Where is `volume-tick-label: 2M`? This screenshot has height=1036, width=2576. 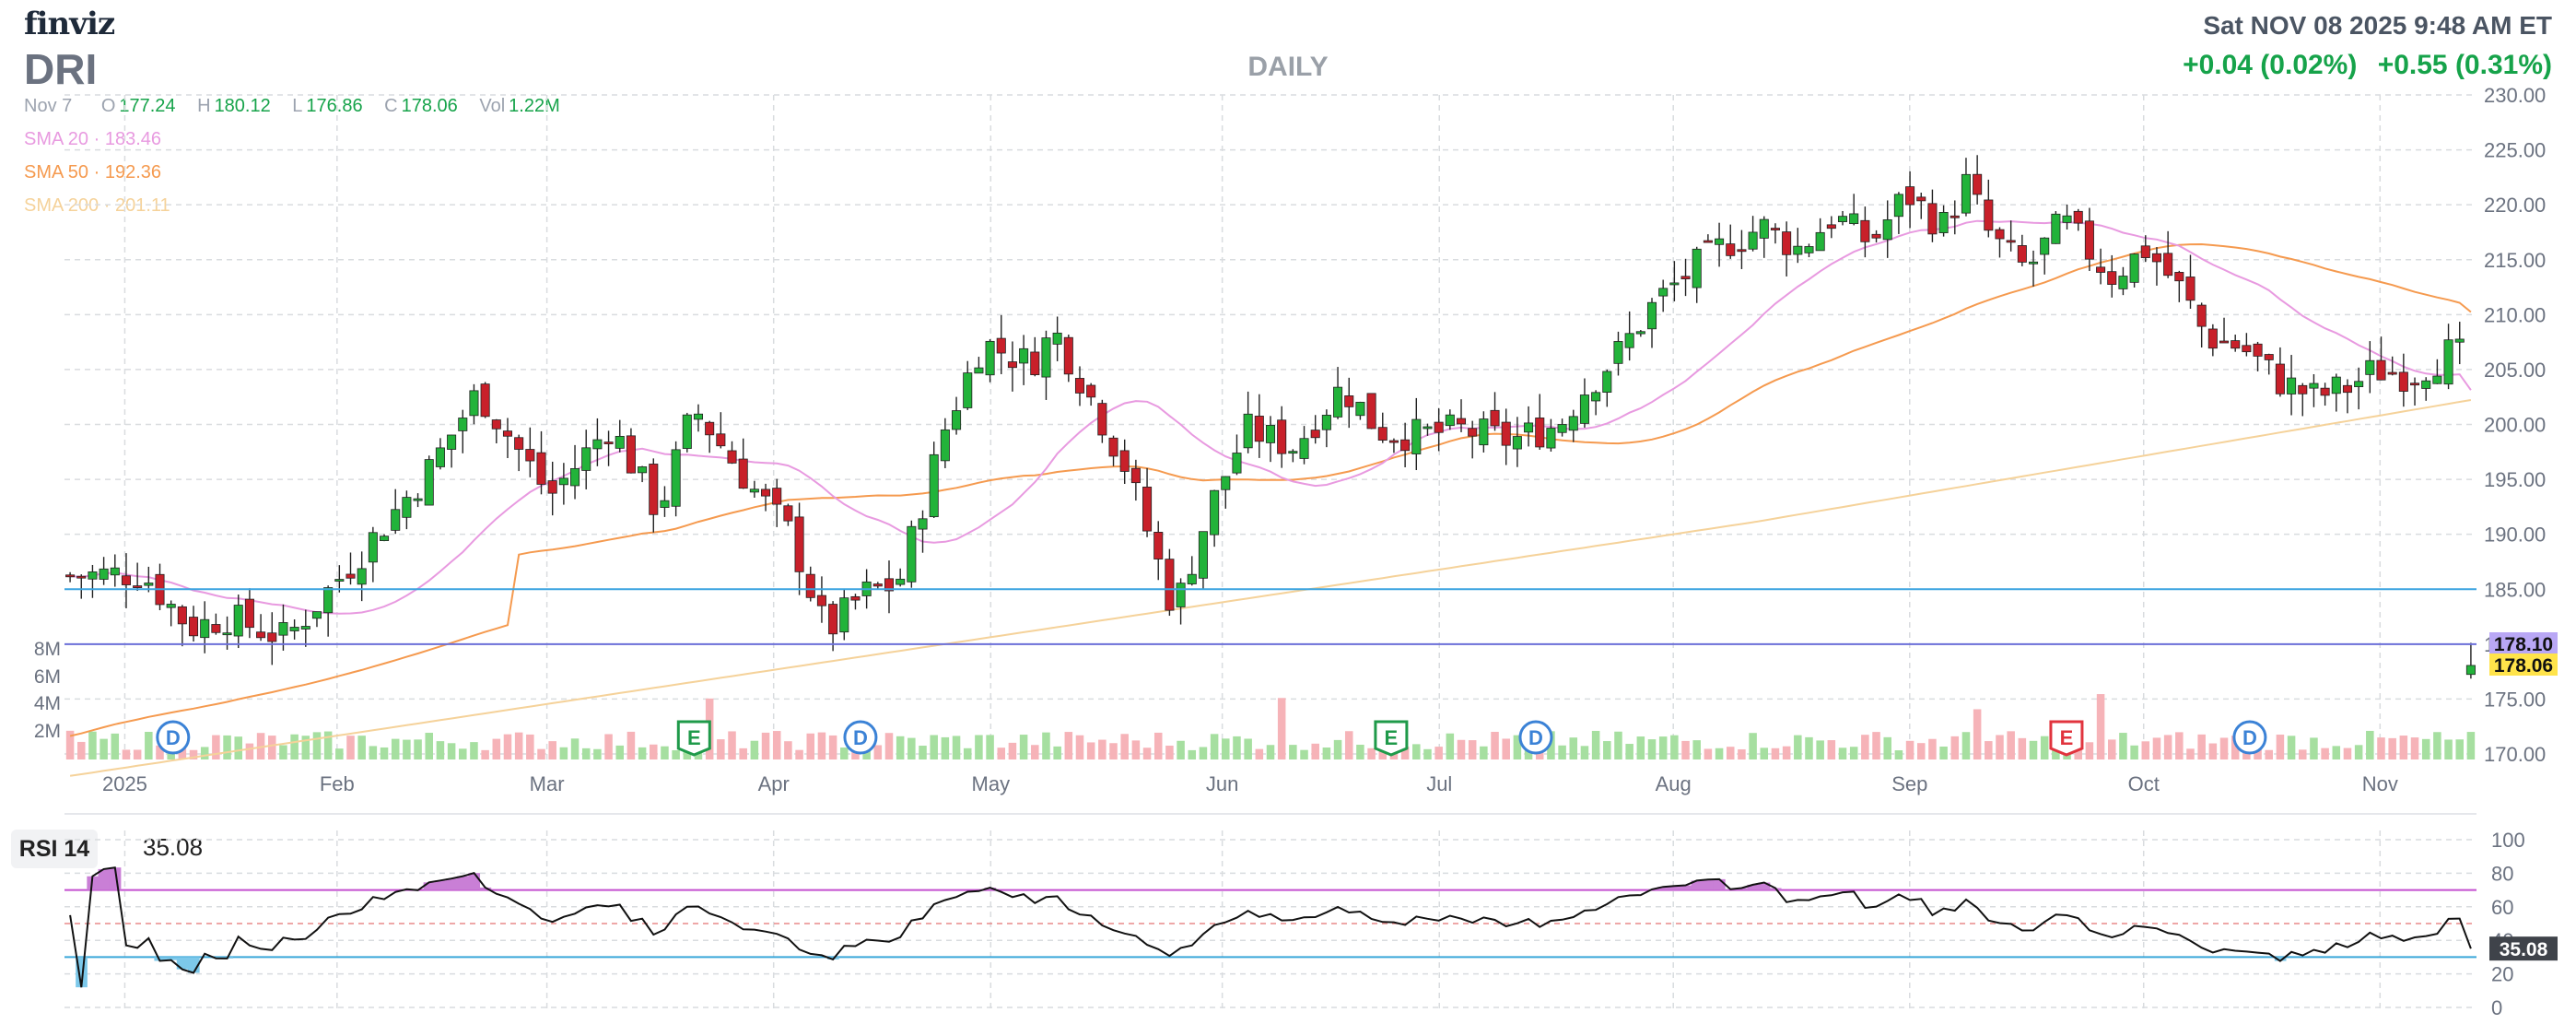
volume-tick-label: 2M is located at coordinates (47, 732).